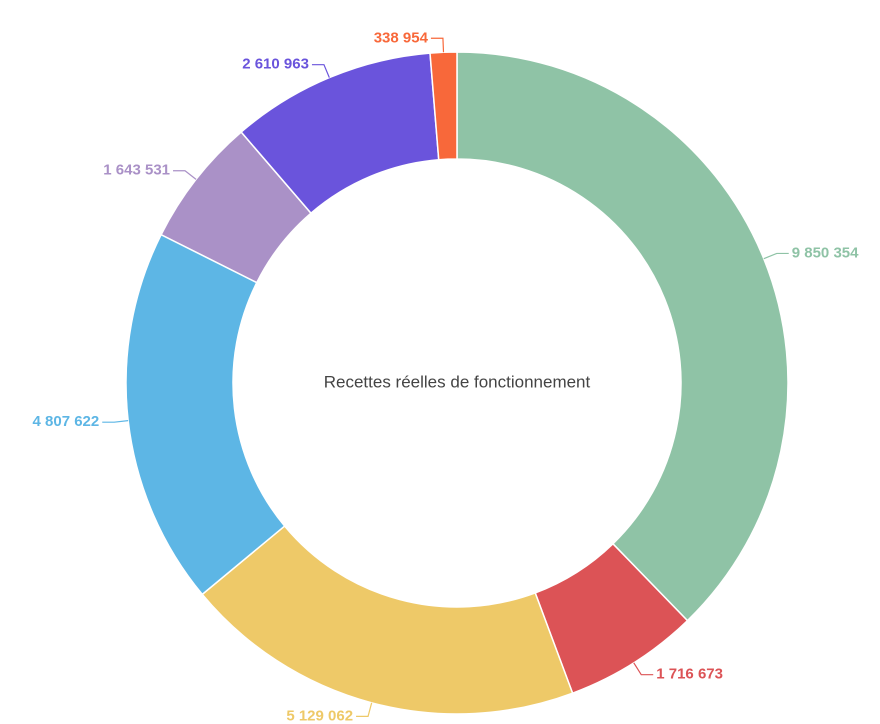 The image size is (880, 724). Describe the element at coordinates (319, 715) in the screenshot. I see `data-label: 5 129 062` at that location.